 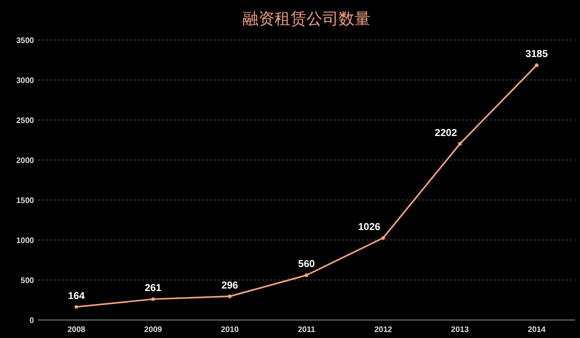 What do you see at coordinates (77, 296) in the screenshot?
I see `data-label: 164` at bounding box center [77, 296].